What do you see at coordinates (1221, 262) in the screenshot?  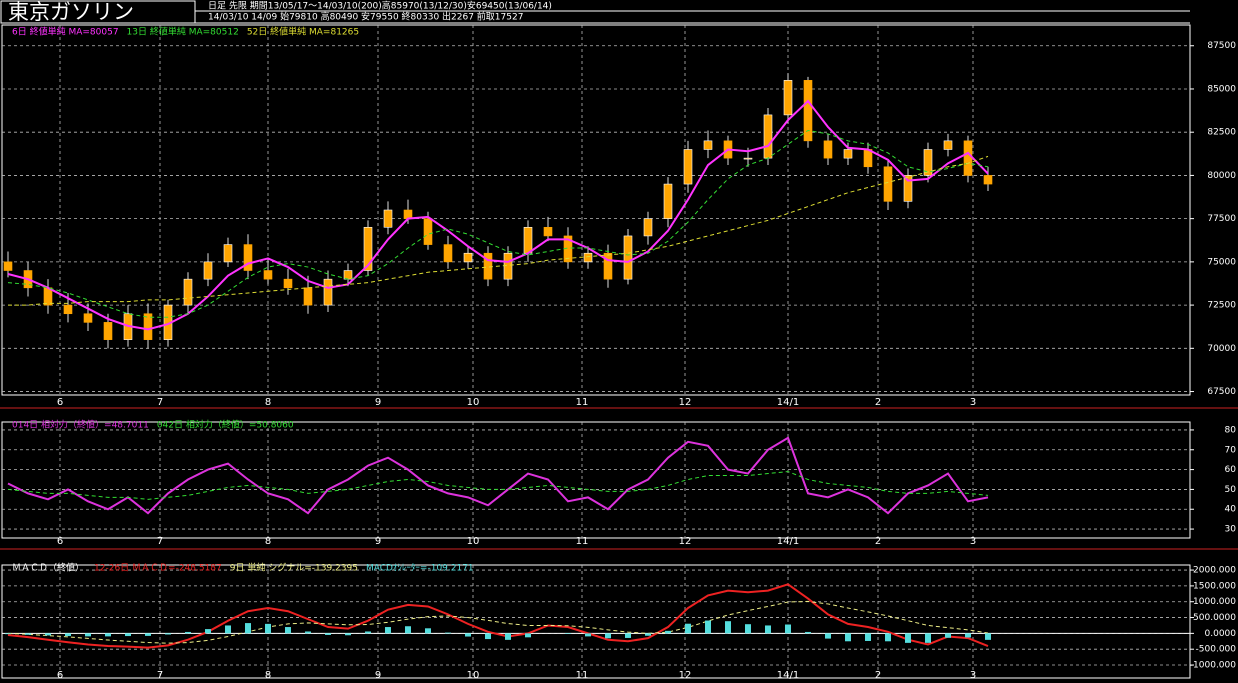 I see `y-tick-label: 75000` at bounding box center [1221, 262].